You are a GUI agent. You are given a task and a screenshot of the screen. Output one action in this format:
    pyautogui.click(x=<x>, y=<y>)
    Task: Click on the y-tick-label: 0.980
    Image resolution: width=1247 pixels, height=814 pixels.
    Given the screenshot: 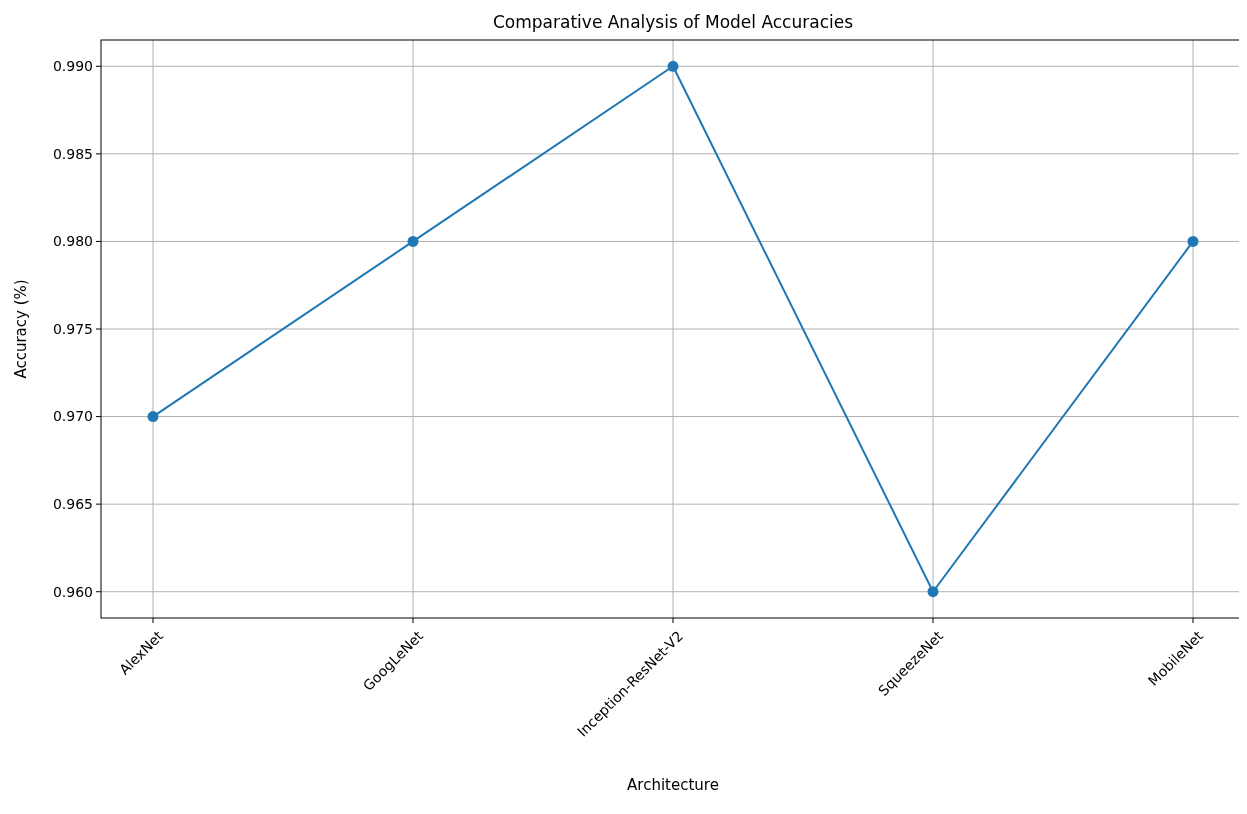 What is the action you would take?
    pyautogui.click(x=72, y=241)
    